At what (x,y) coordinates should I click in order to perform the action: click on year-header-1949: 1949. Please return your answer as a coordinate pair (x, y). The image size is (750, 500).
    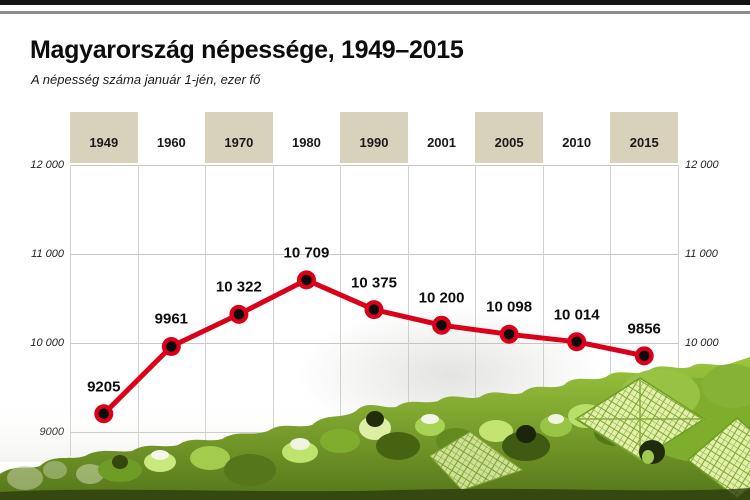
    Looking at the image, I should click on (104, 137).